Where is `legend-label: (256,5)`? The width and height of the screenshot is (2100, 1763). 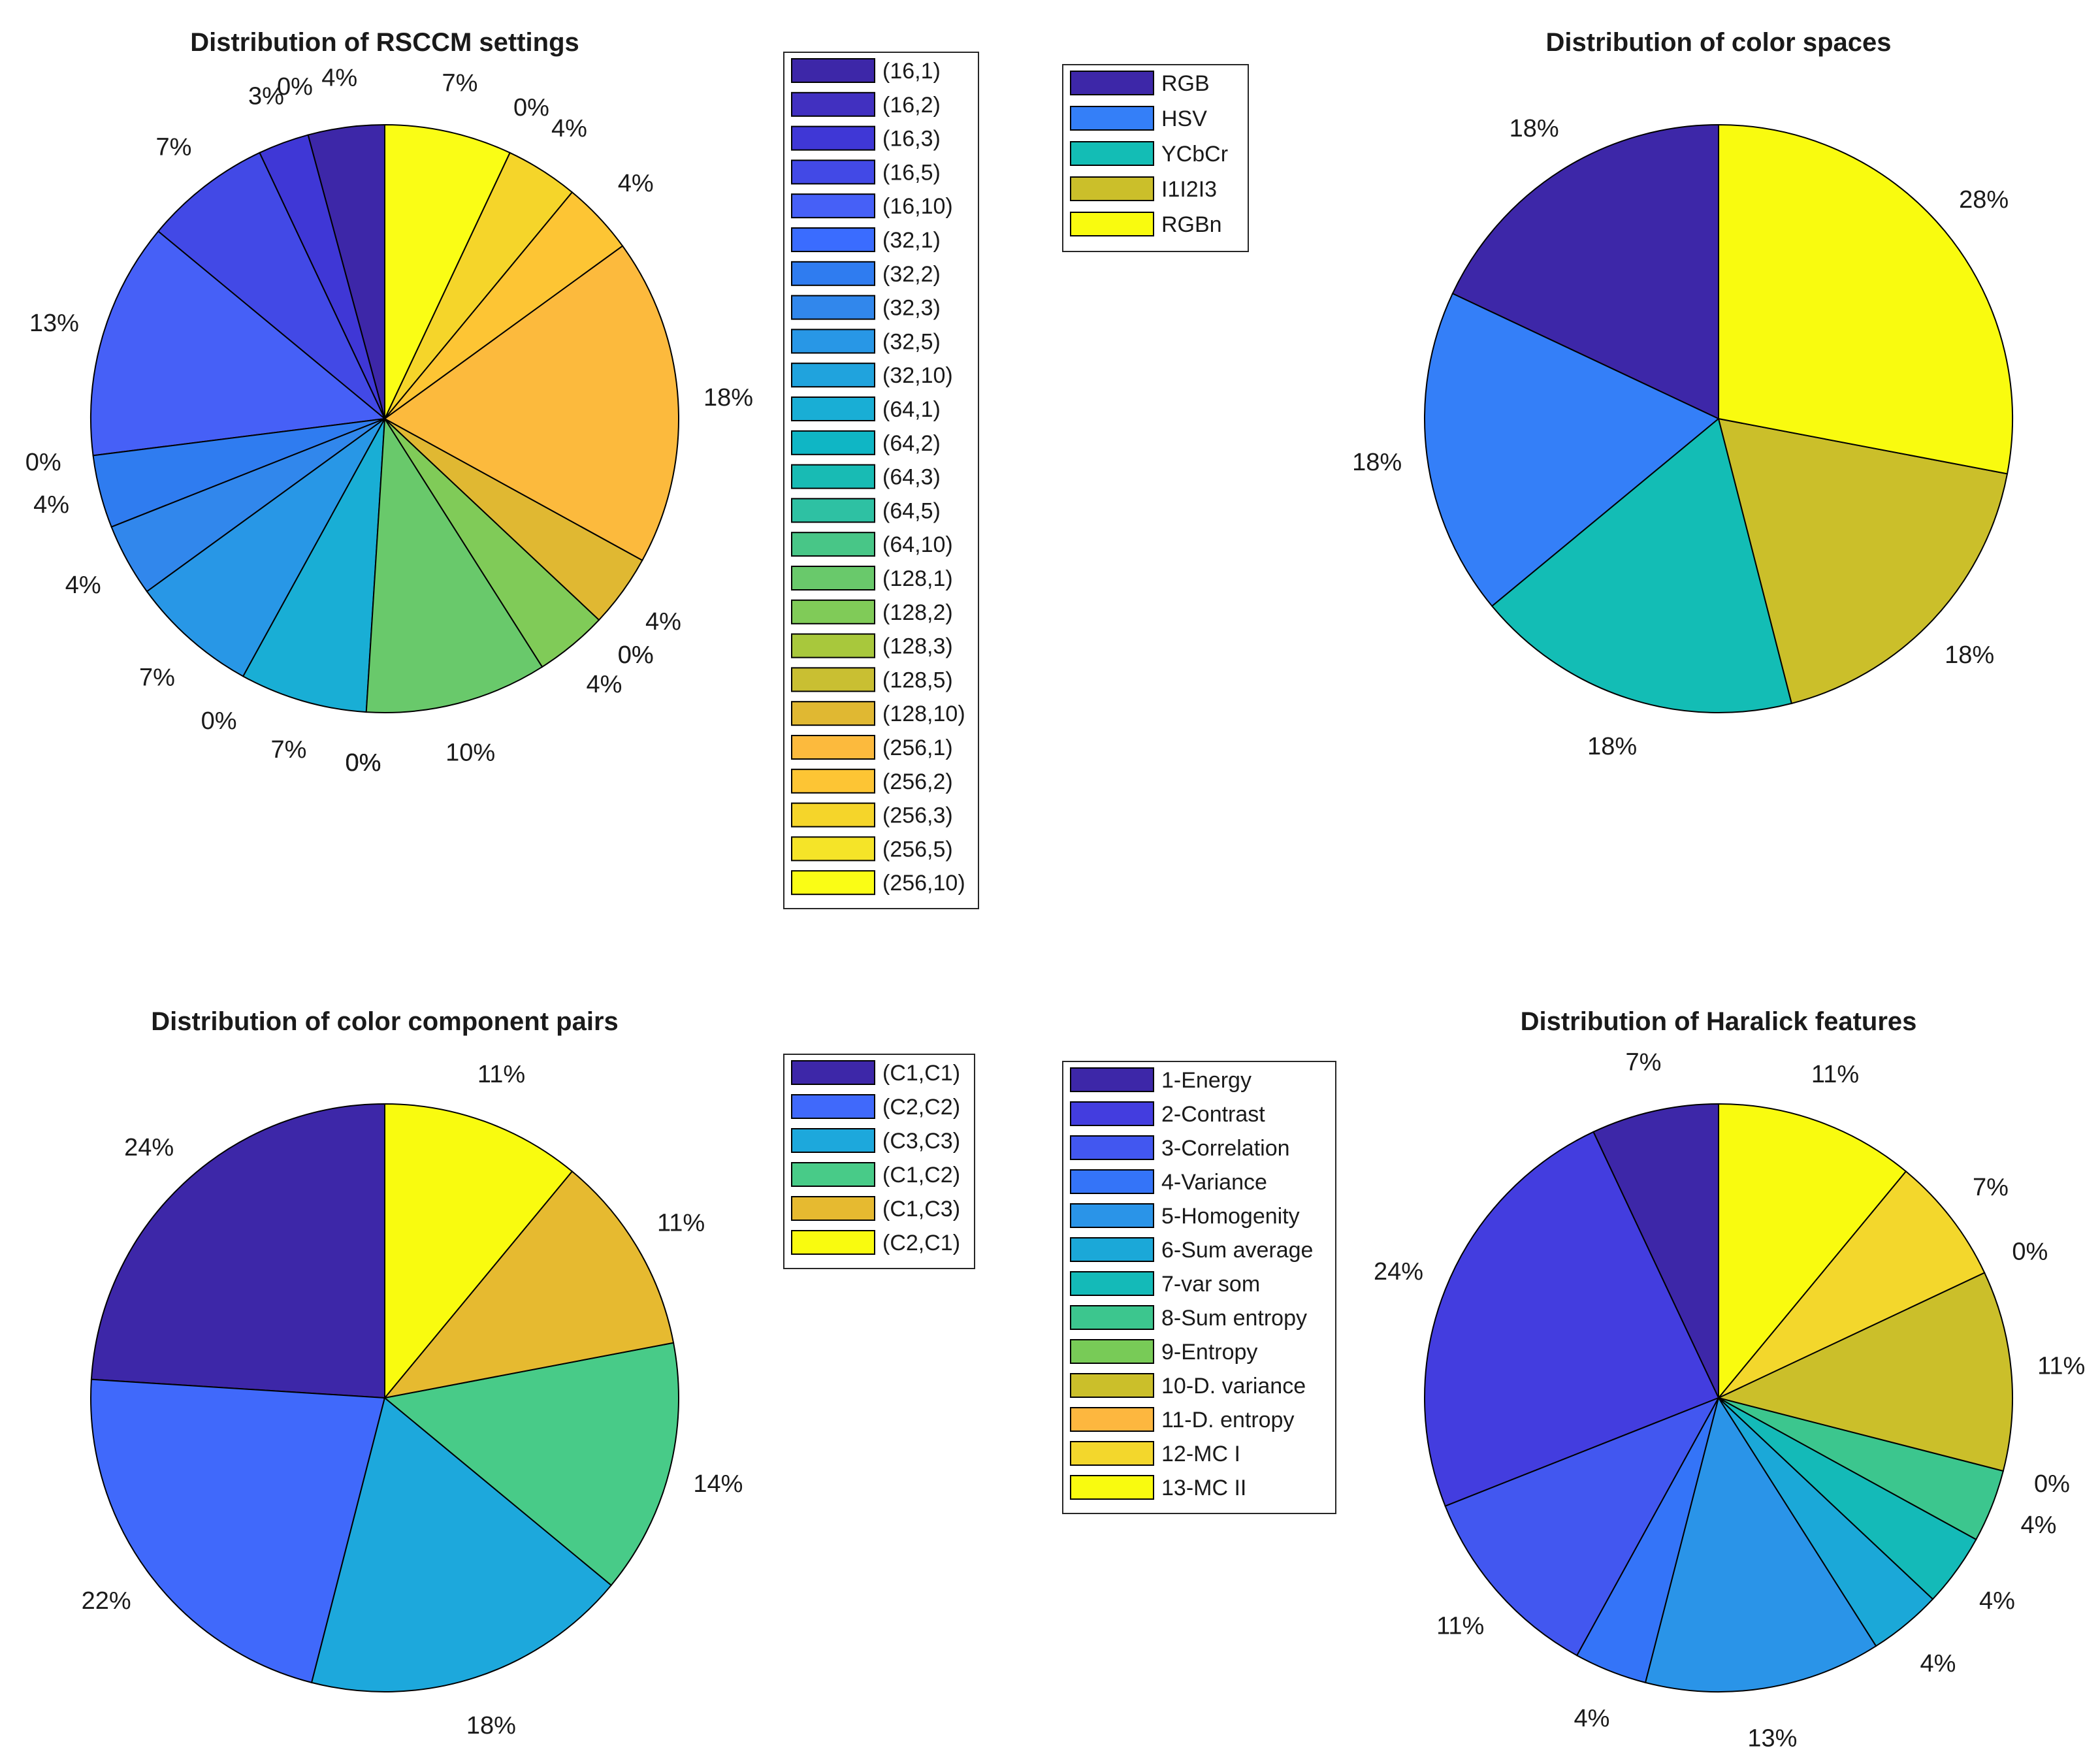 legend-label: (256,5) is located at coordinates (917, 849).